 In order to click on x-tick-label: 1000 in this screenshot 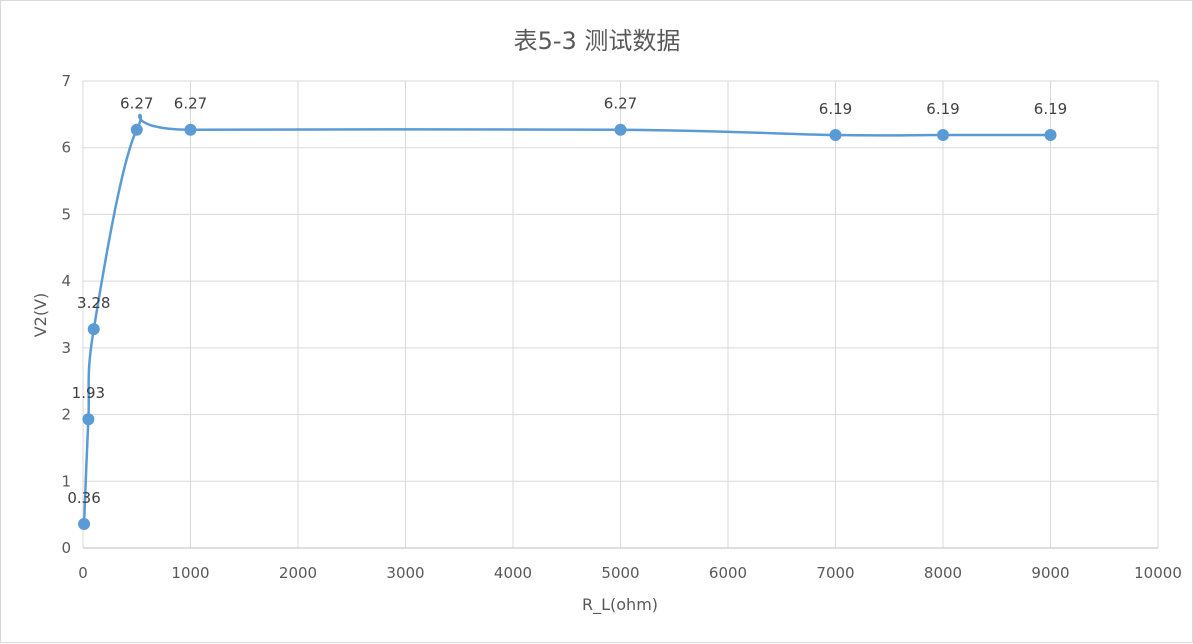, I will do `click(190, 573)`.